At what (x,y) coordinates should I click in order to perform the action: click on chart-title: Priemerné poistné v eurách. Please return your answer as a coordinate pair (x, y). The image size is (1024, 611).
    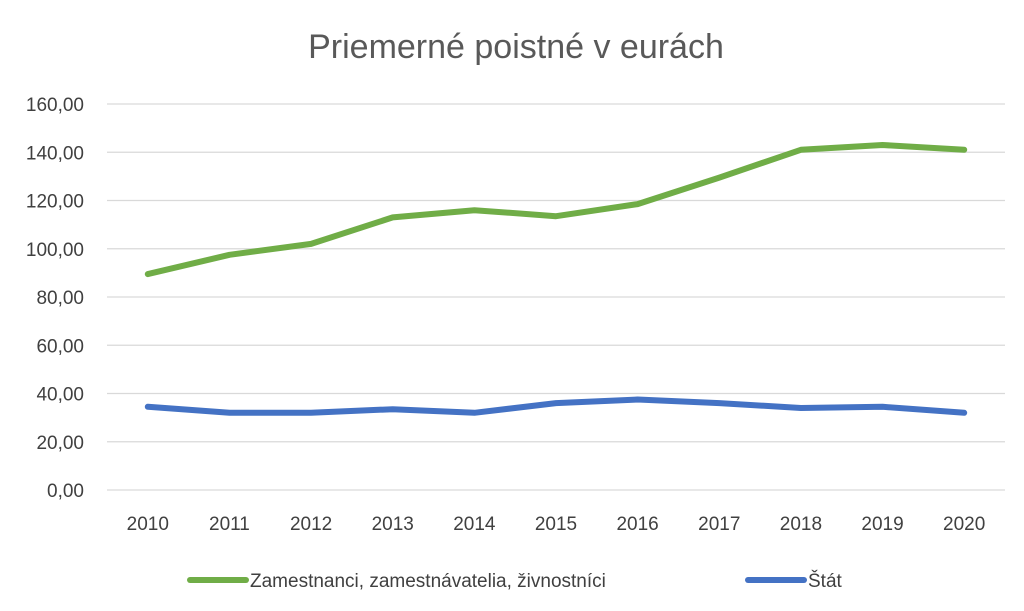
    Looking at the image, I should click on (516, 47).